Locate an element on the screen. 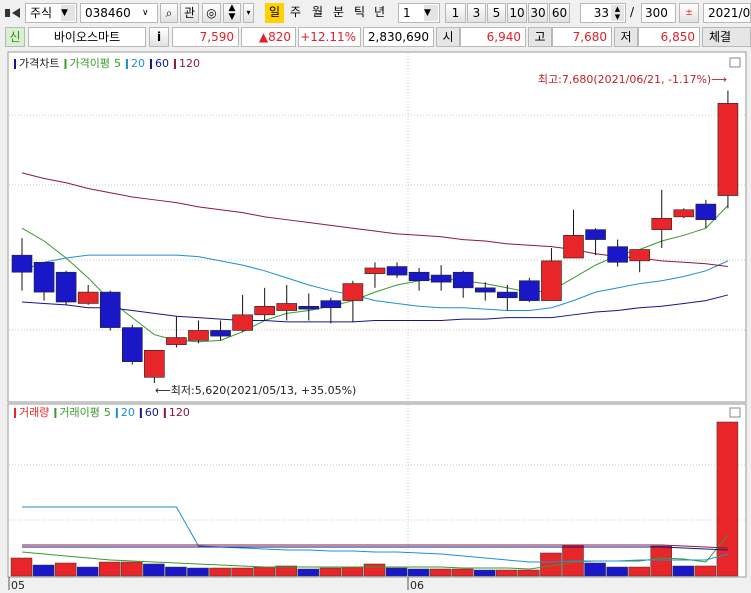 The height and width of the screenshot is (593, 751). interval: 1 is located at coordinates (407, 13).